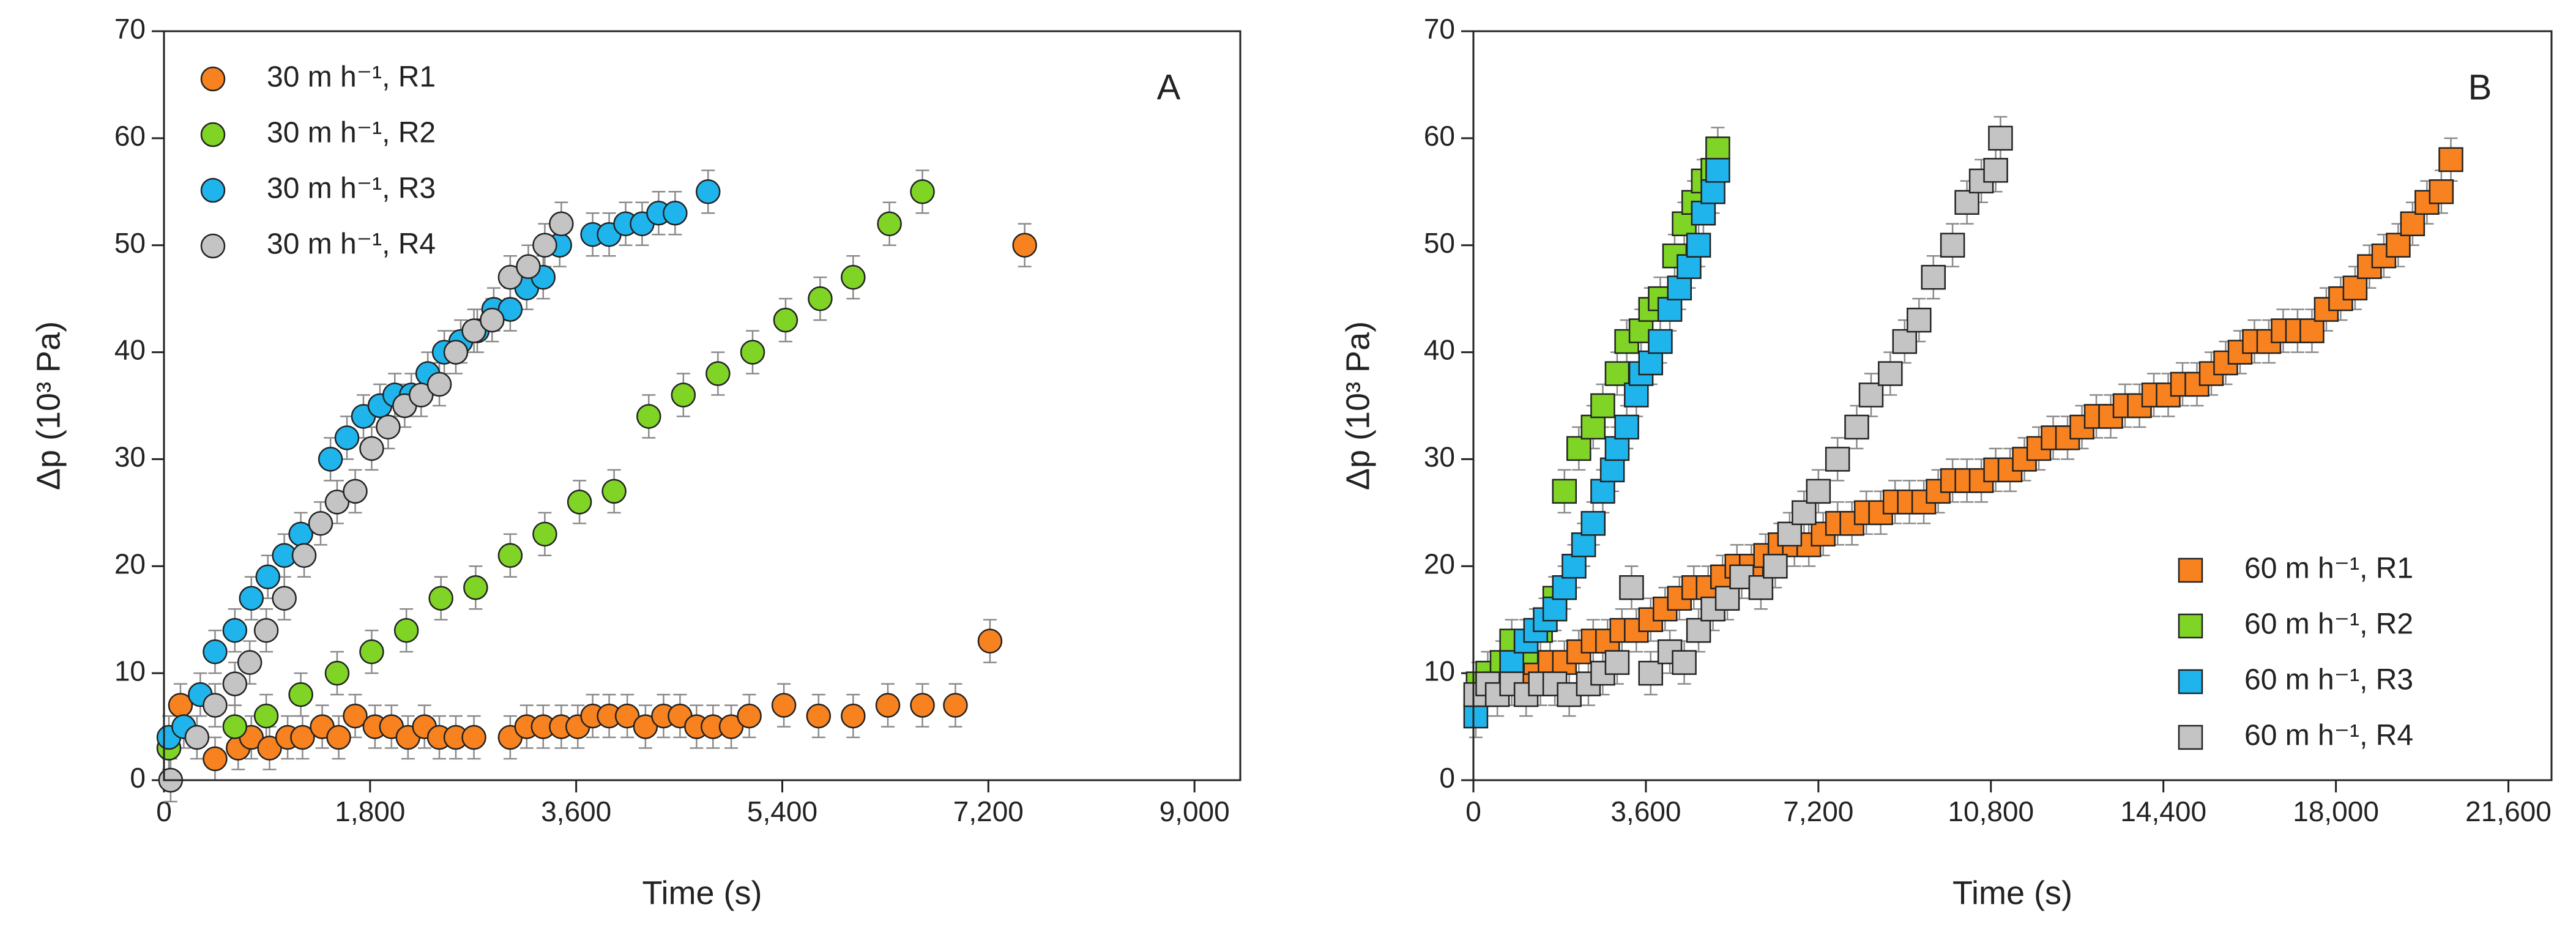  Describe the element at coordinates (2328, 736) in the screenshot. I see `legend-label: 60 m h⁻¹, R4` at that location.